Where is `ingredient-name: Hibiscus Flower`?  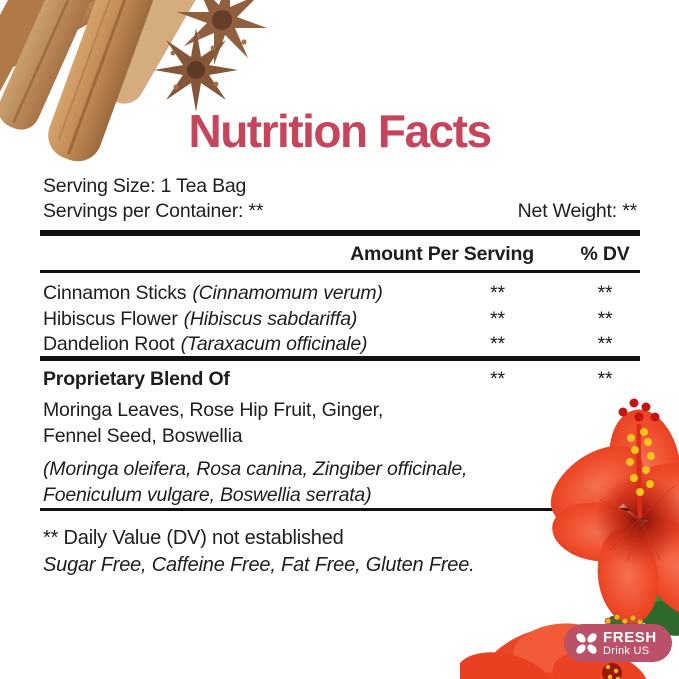 ingredient-name: Hibiscus Flower is located at coordinates (110, 318).